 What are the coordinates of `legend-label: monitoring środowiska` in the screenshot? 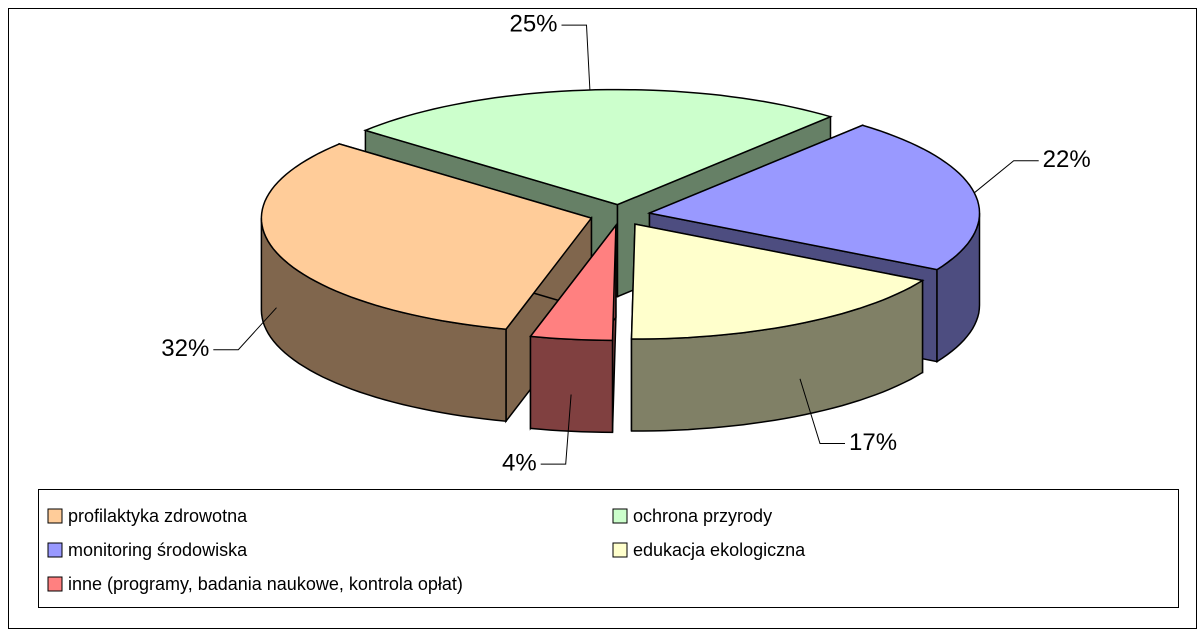 It's located at (158, 550).